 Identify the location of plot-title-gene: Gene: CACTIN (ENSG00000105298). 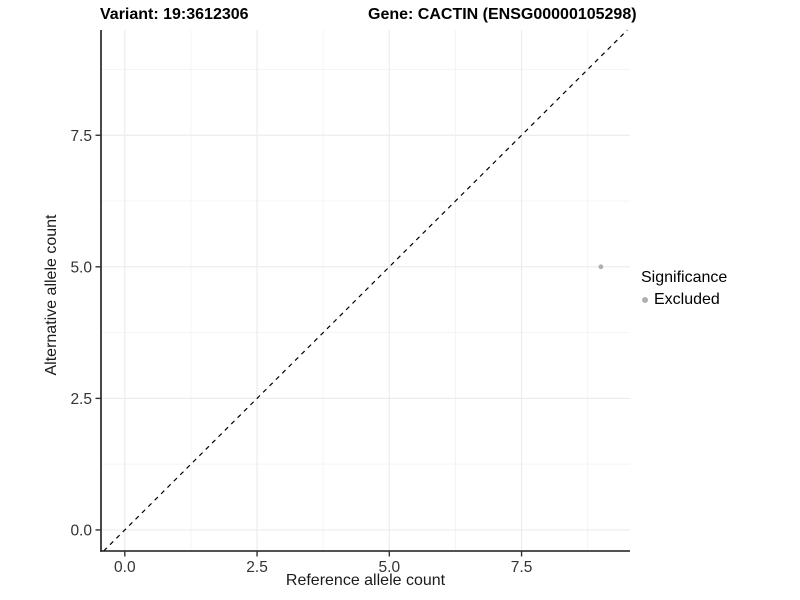
(502, 14).